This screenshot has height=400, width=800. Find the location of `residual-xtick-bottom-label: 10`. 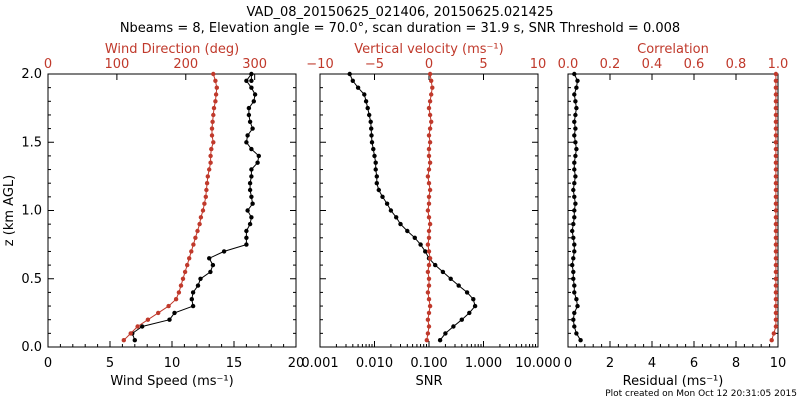

residual-xtick-bottom-label: 10 is located at coordinates (778, 363).